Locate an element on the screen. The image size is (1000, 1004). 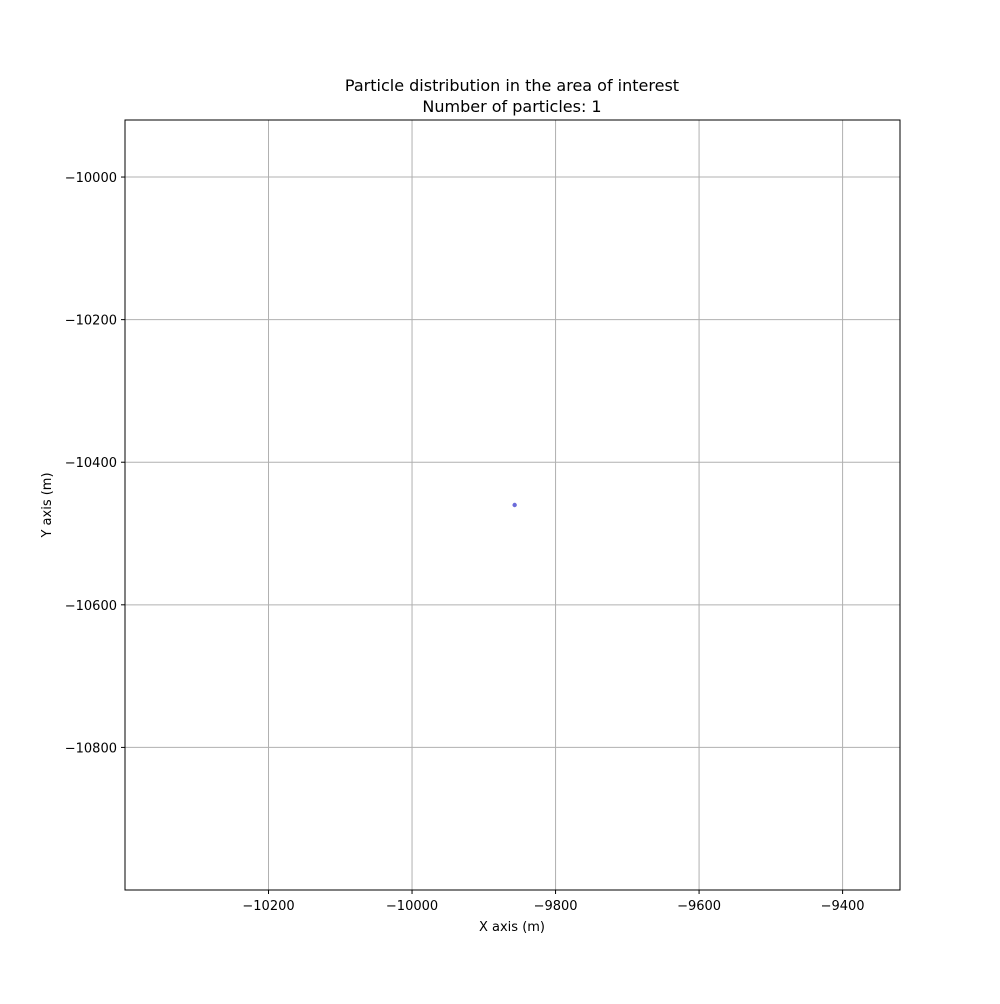
x-tick-label: −10000 is located at coordinates (412, 906).